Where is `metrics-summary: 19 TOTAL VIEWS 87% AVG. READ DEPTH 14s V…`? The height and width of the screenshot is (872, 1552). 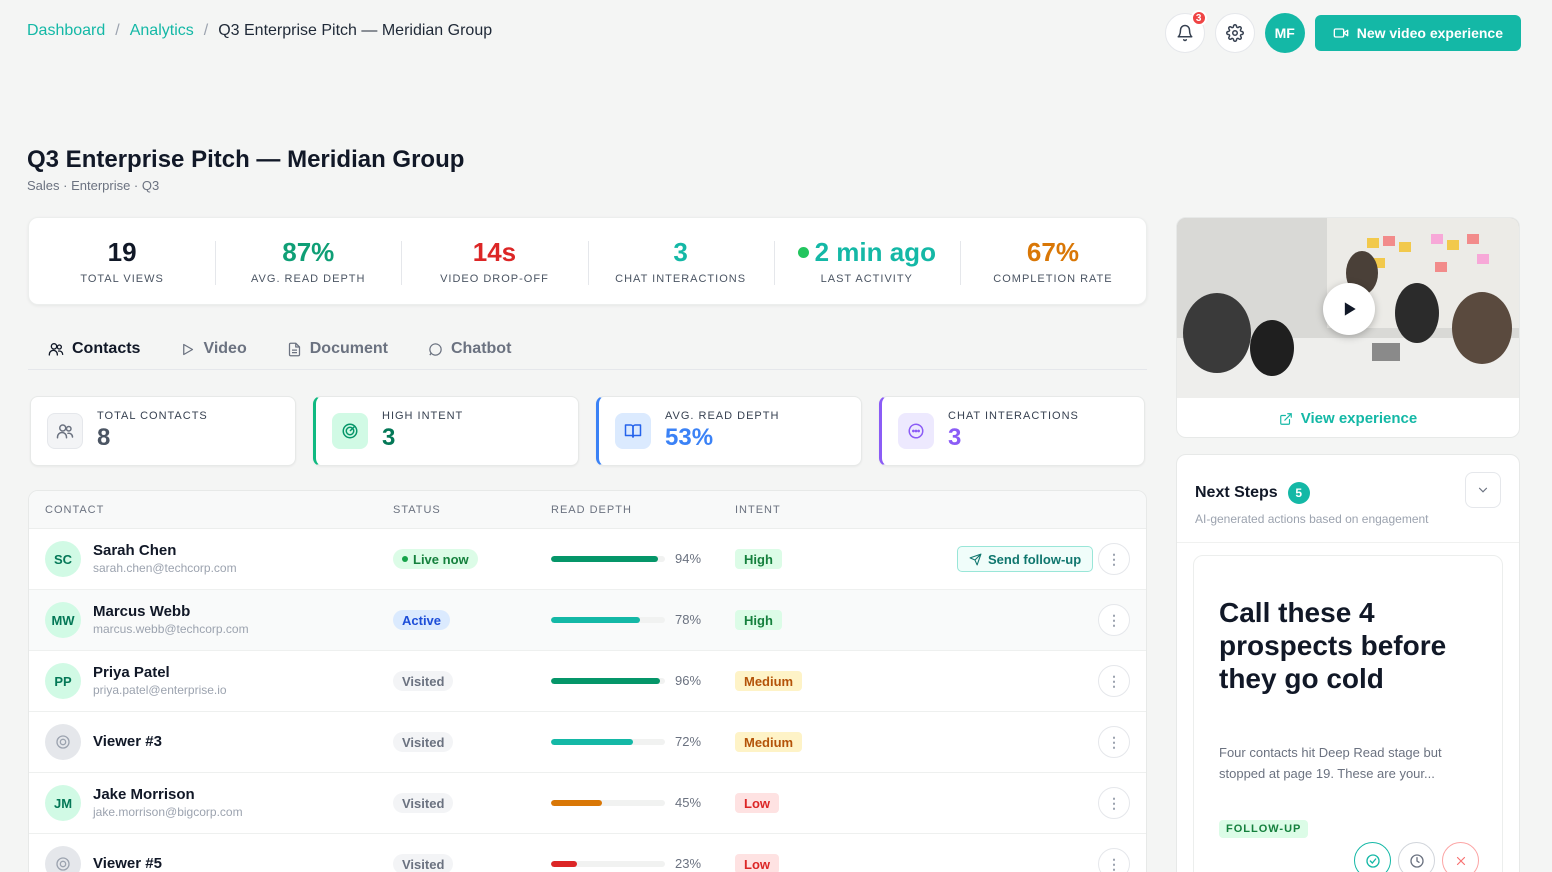
metrics-summary: 19 TOTAL VIEWS 87% AVG. READ DEPTH 14s V… is located at coordinates (587, 261).